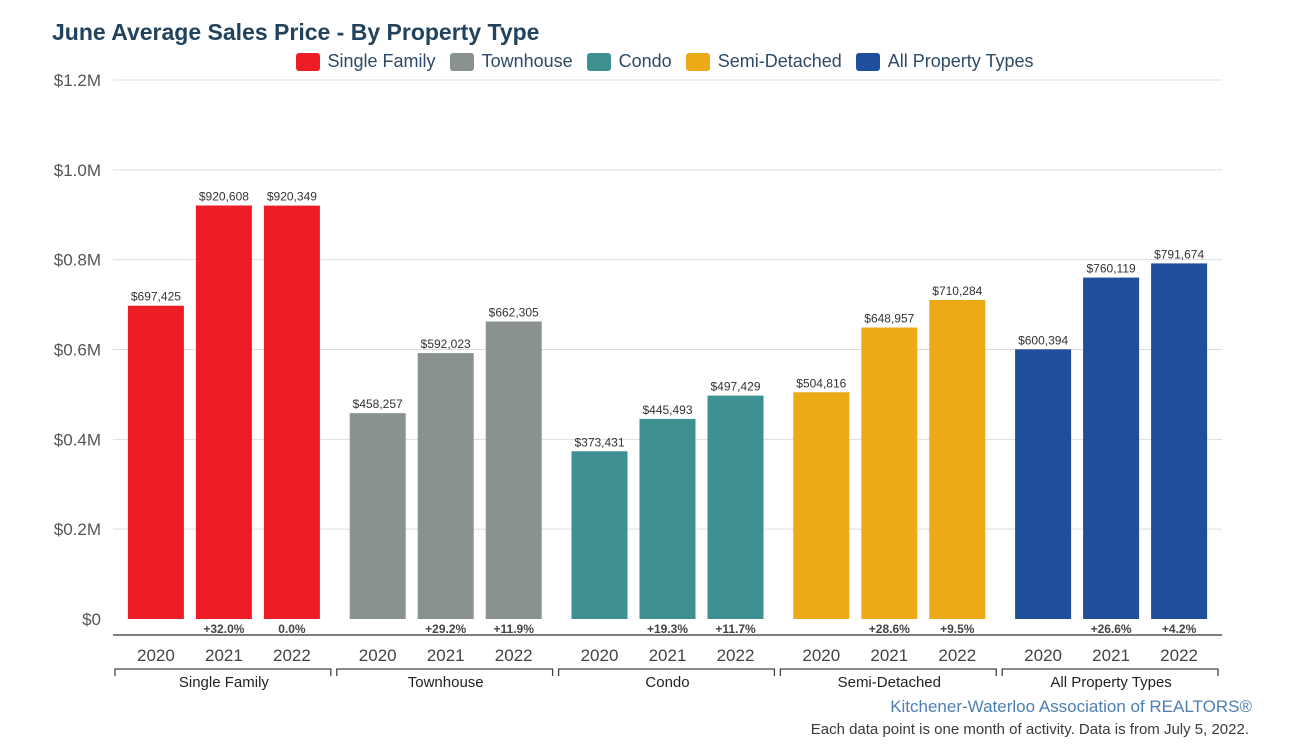  I want to click on y-tick-label: $0.4M, so click(77, 439).